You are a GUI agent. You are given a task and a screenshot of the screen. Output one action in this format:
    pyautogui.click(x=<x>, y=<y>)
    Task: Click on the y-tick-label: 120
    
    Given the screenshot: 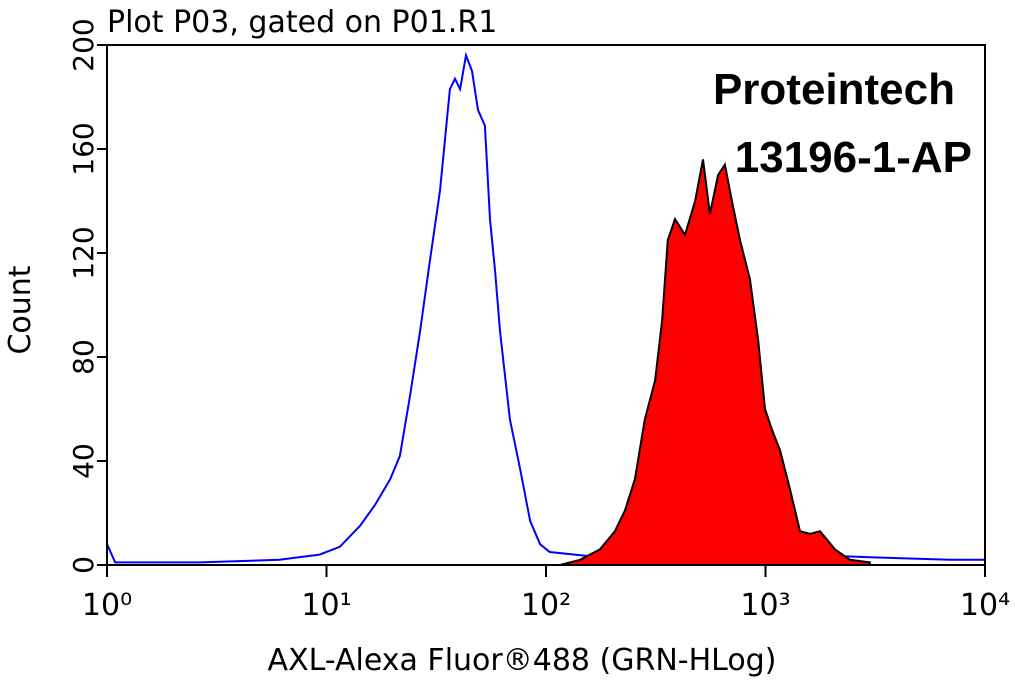 What is the action you would take?
    pyautogui.click(x=83, y=252)
    